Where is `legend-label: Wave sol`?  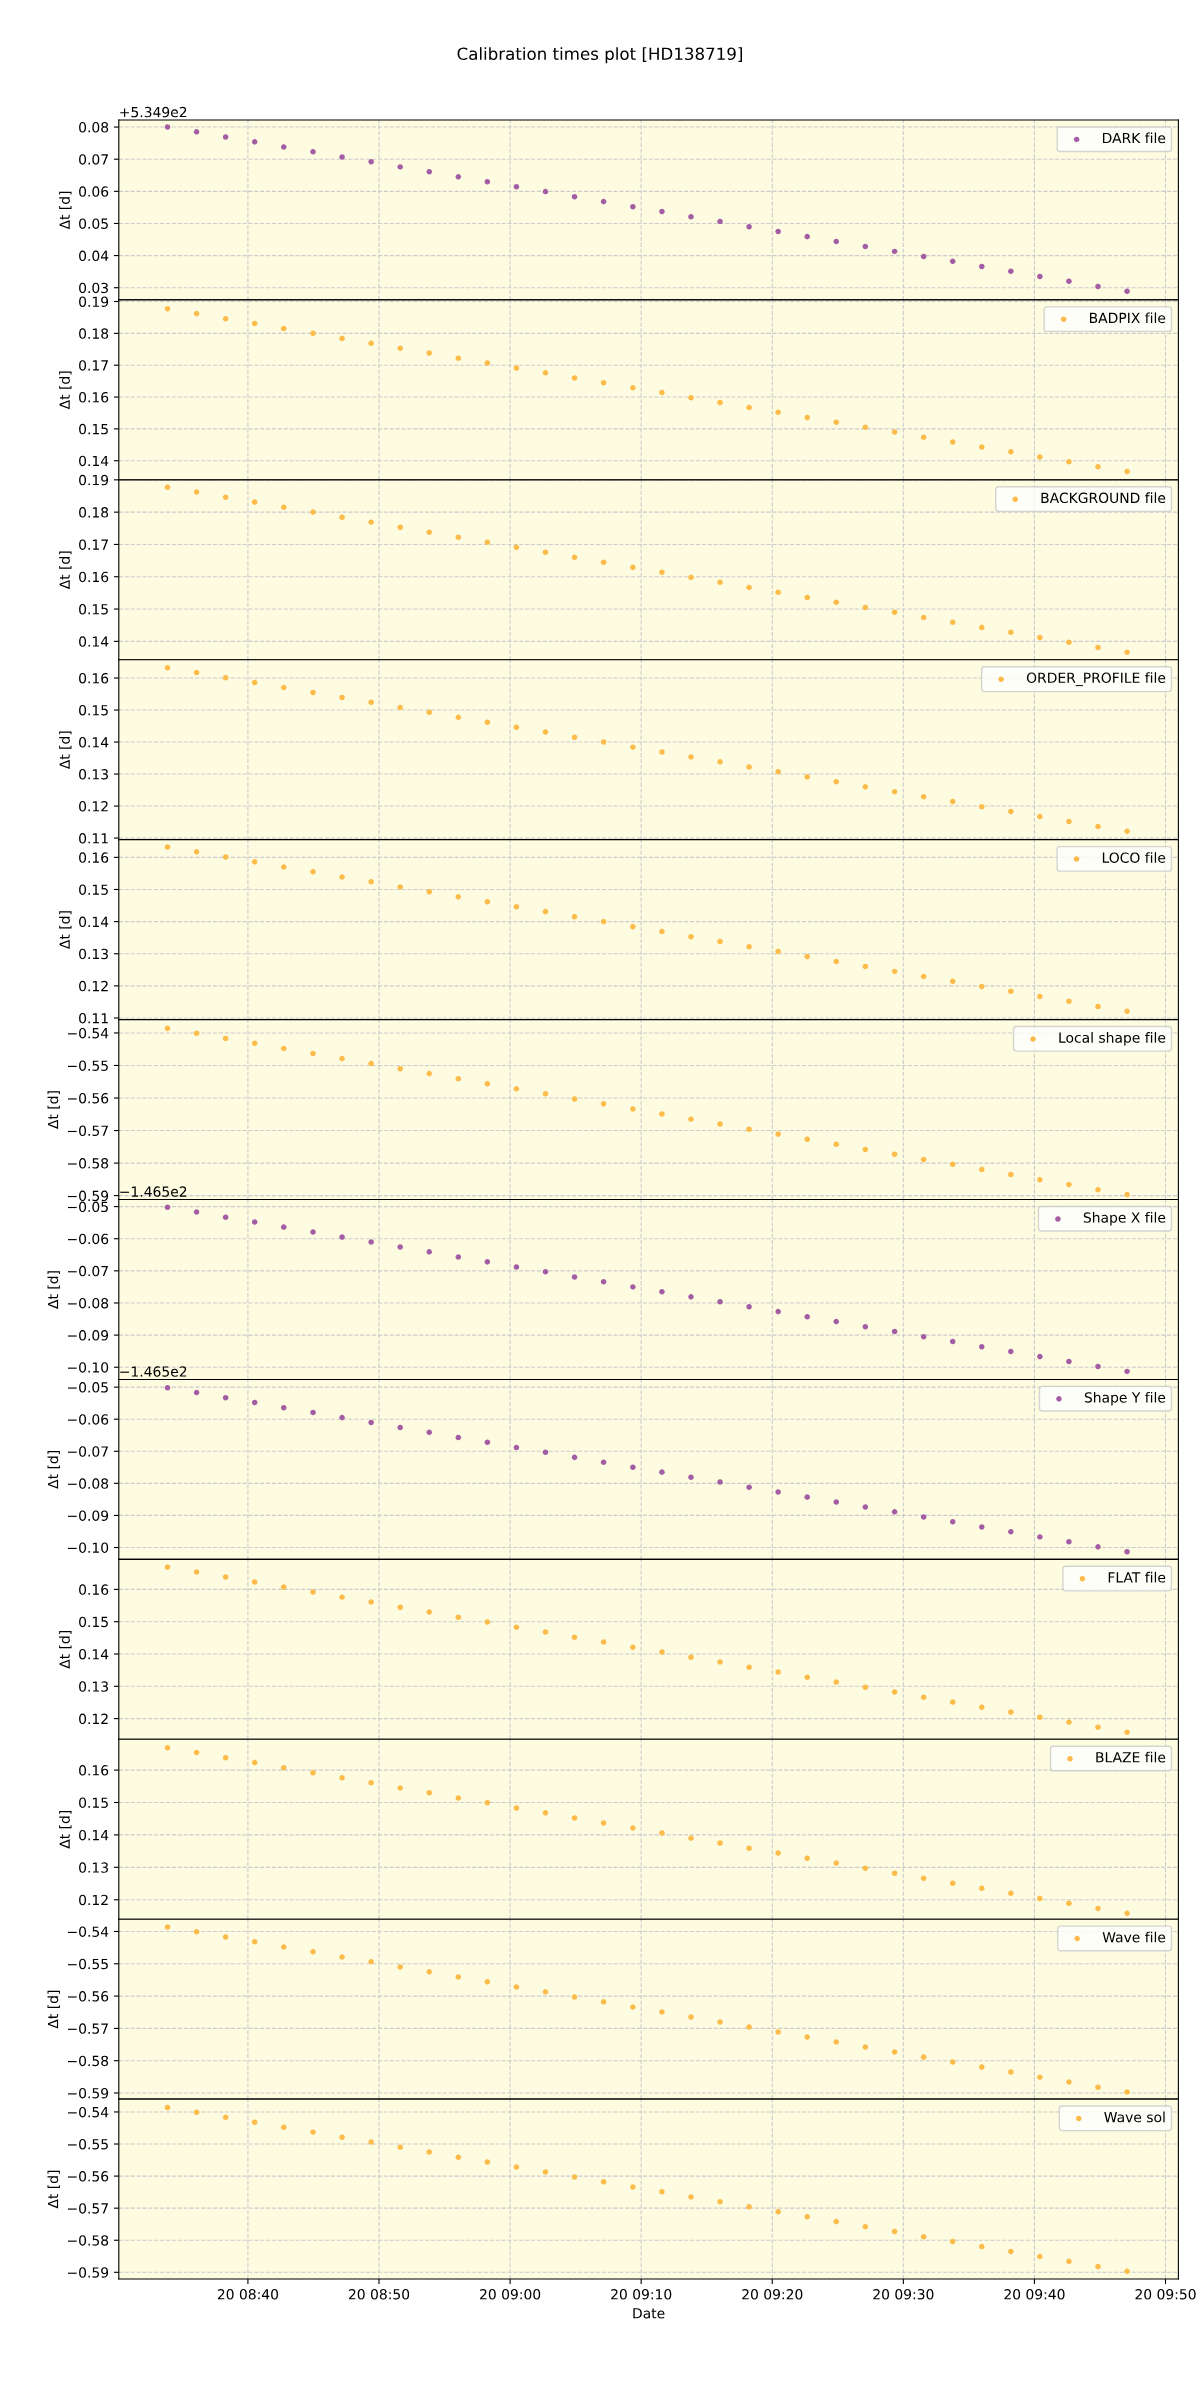 legend-label: Wave sol is located at coordinates (1134, 2117).